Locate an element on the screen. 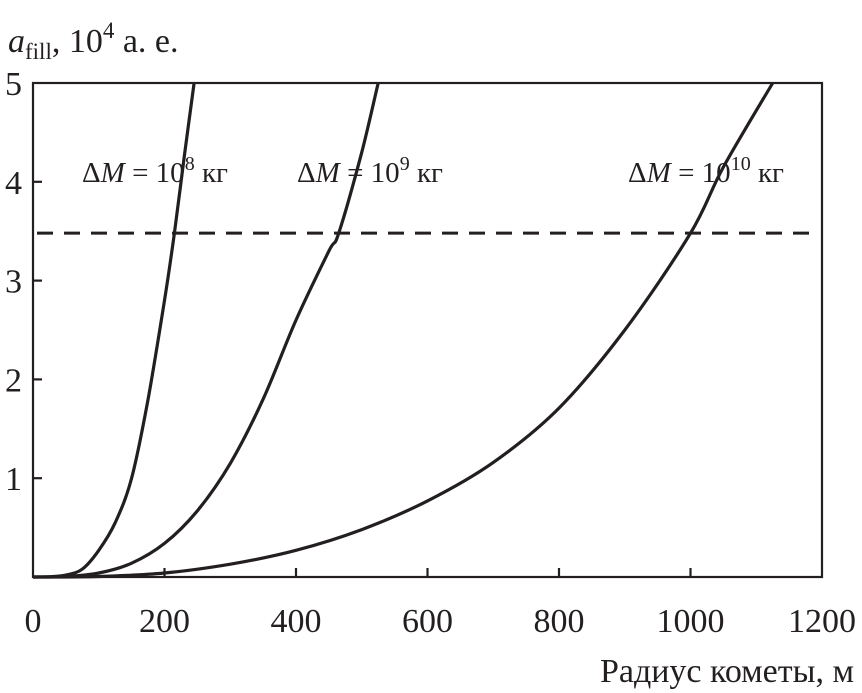 Image resolution: width=862 pixels, height=693 pixels. y-axis-label-prefix: , 10 is located at coordinates (77, 41).